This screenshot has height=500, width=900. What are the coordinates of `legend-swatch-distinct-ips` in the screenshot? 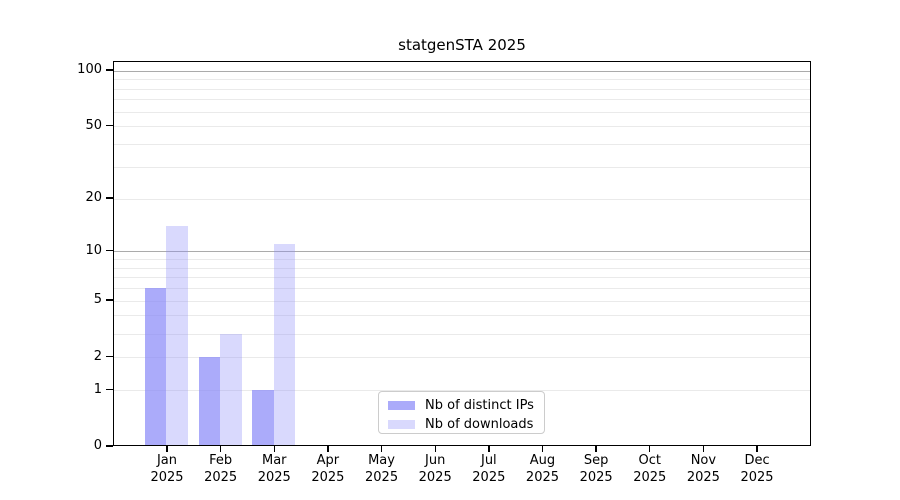 It's located at (401, 405).